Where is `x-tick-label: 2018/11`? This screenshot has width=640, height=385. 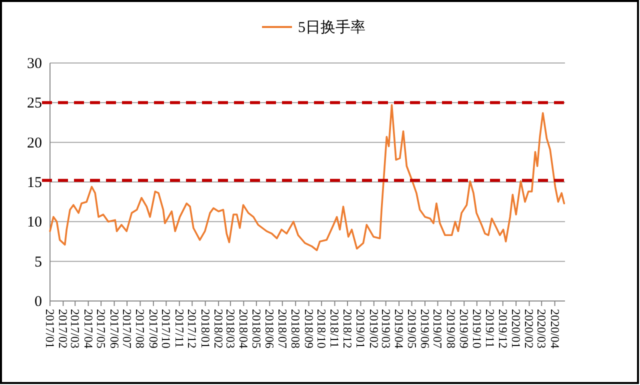 x-tick-label: 2018/11 is located at coordinates (335, 328).